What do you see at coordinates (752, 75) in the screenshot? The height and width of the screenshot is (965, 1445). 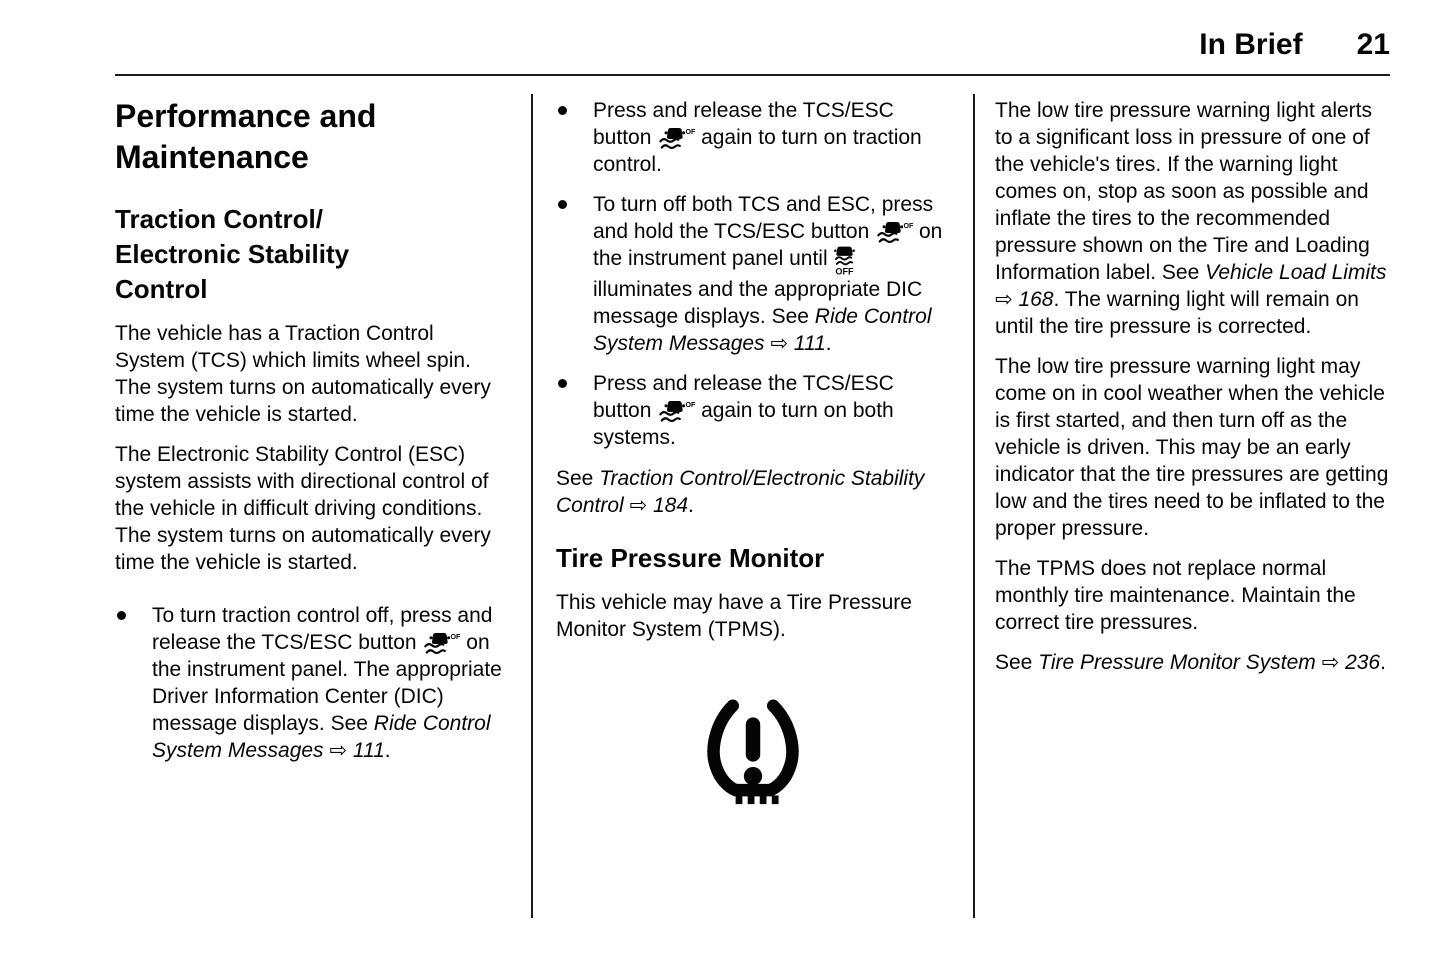 I see `header-rule` at bounding box center [752, 75].